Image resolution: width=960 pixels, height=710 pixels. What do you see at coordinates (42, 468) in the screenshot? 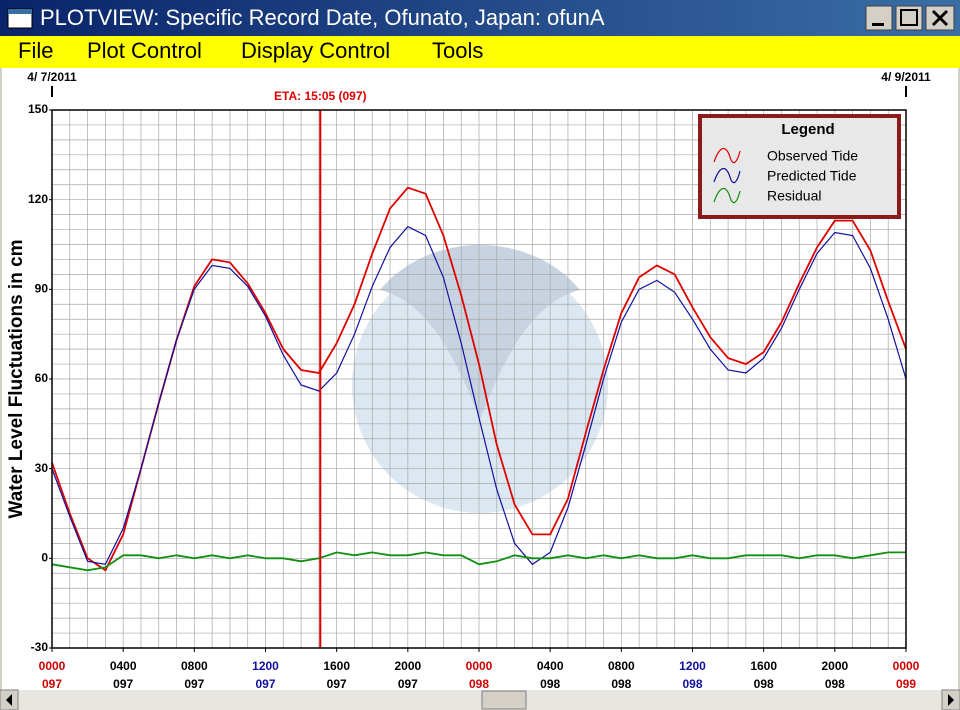
I see `y-tick-label: 30` at bounding box center [42, 468].